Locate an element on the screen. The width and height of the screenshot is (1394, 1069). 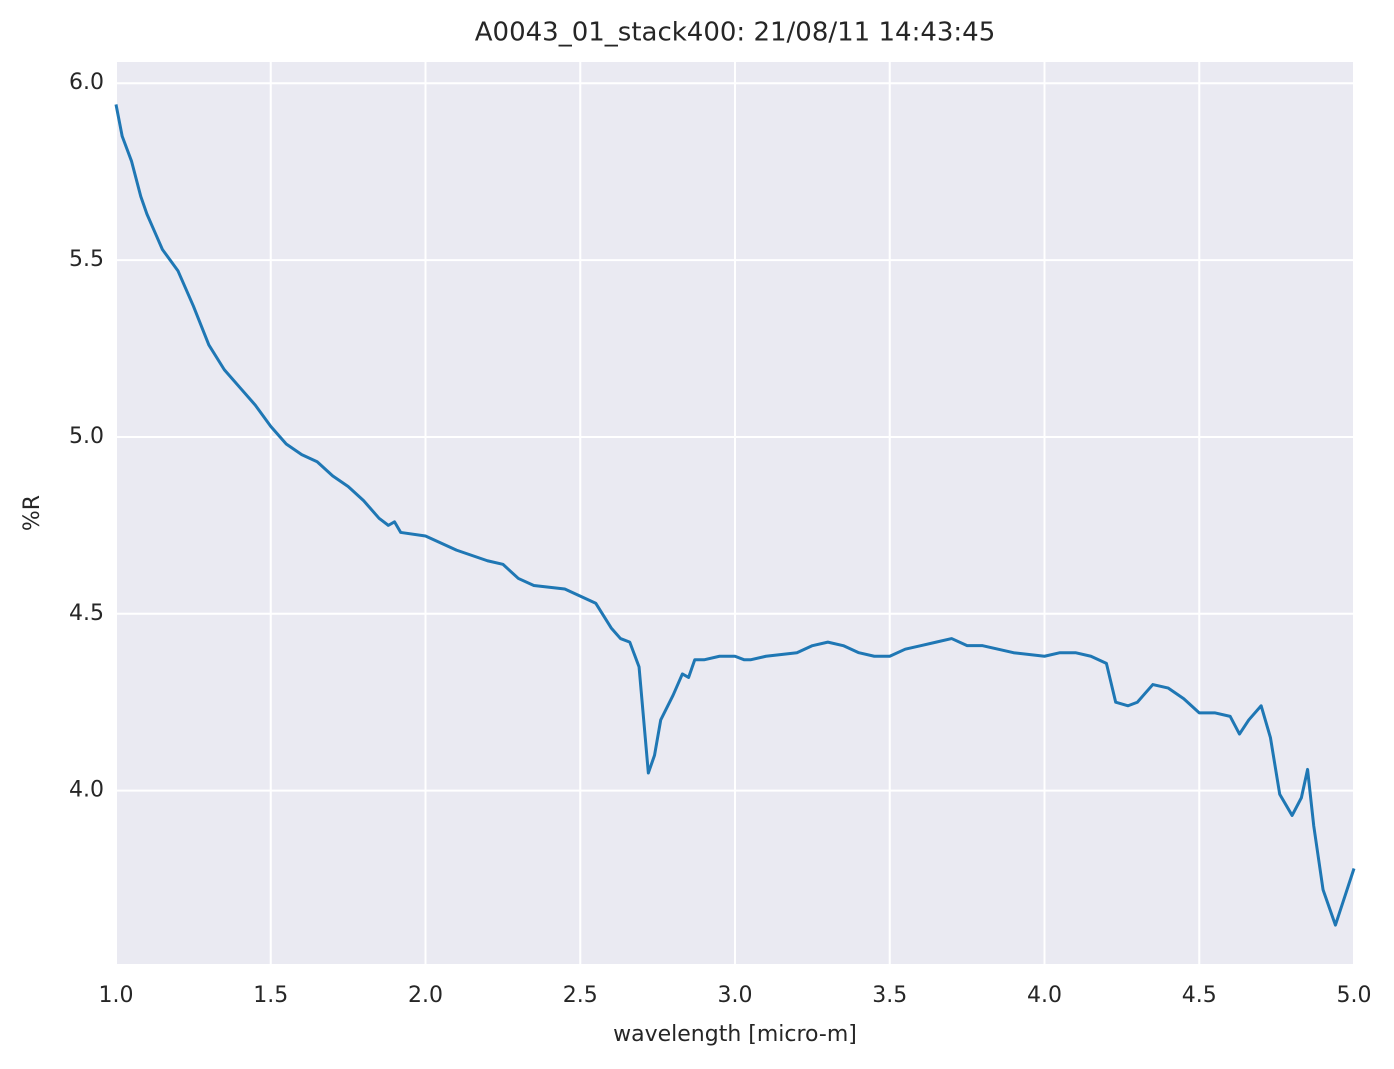
x-tick-label: 5.0 is located at coordinates (1354, 995).